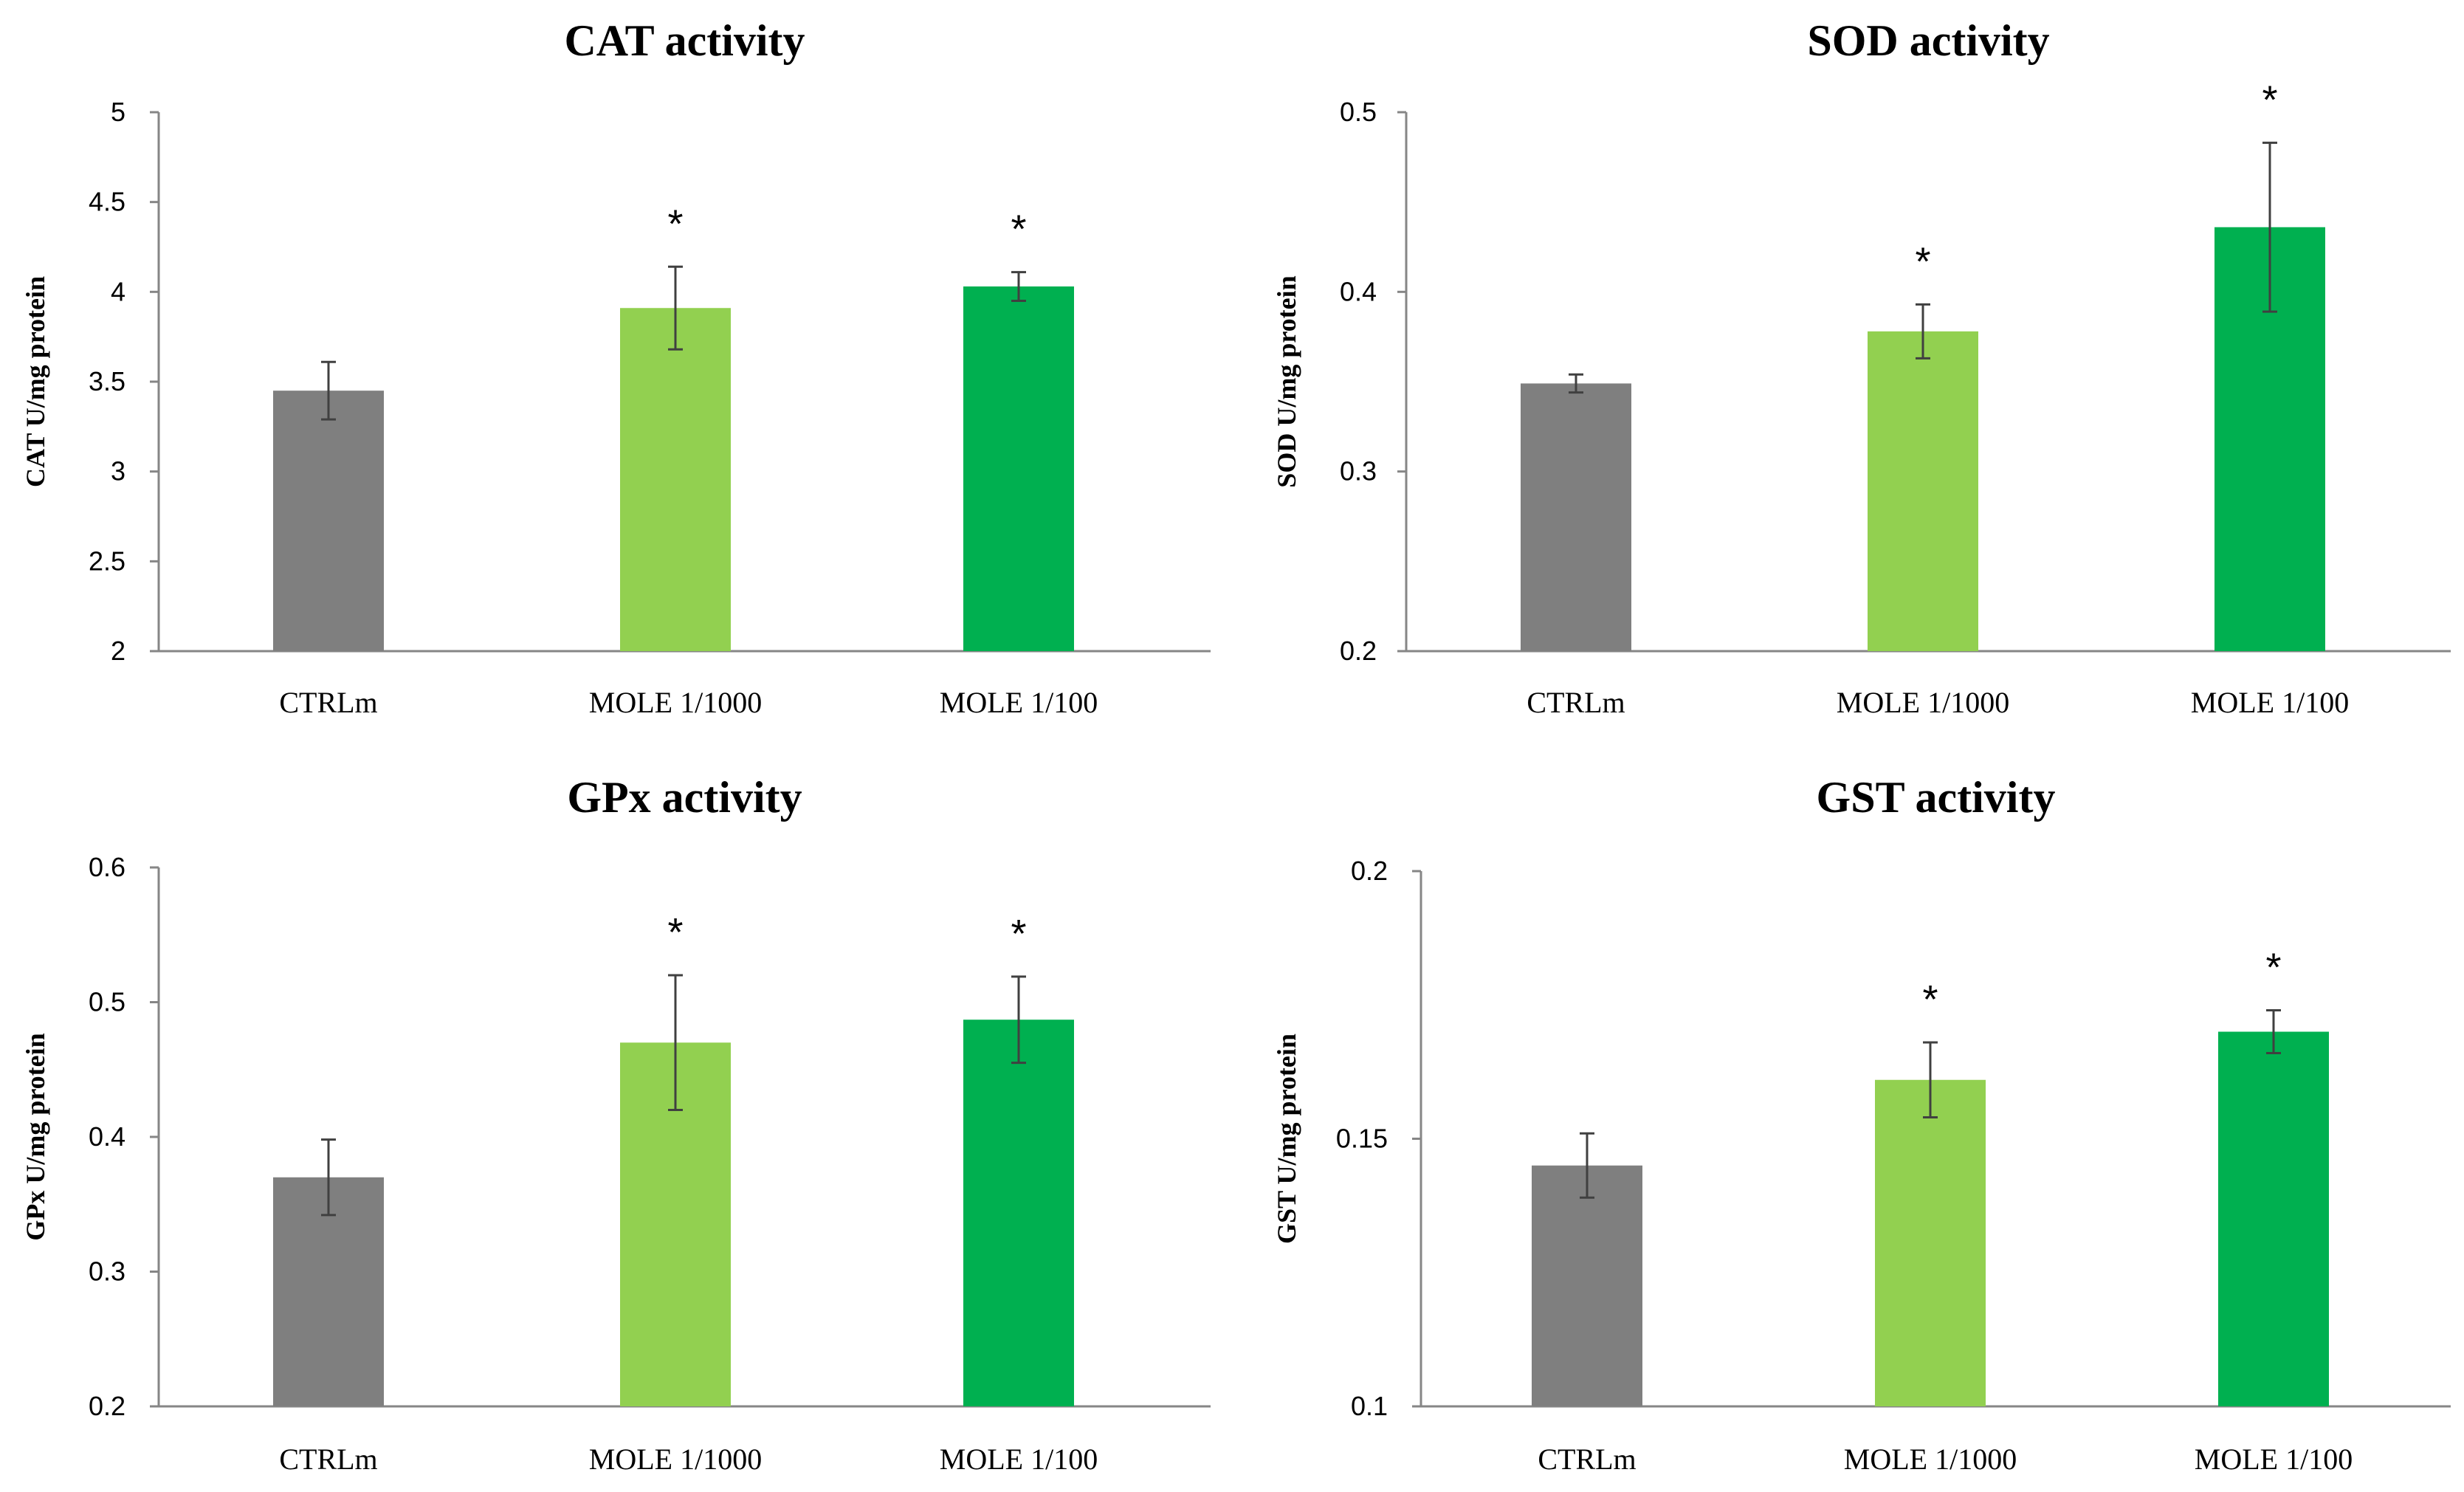  Describe the element at coordinates (35, 1136) in the screenshot. I see `y-axis-label: GPx U/mg protein` at that location.